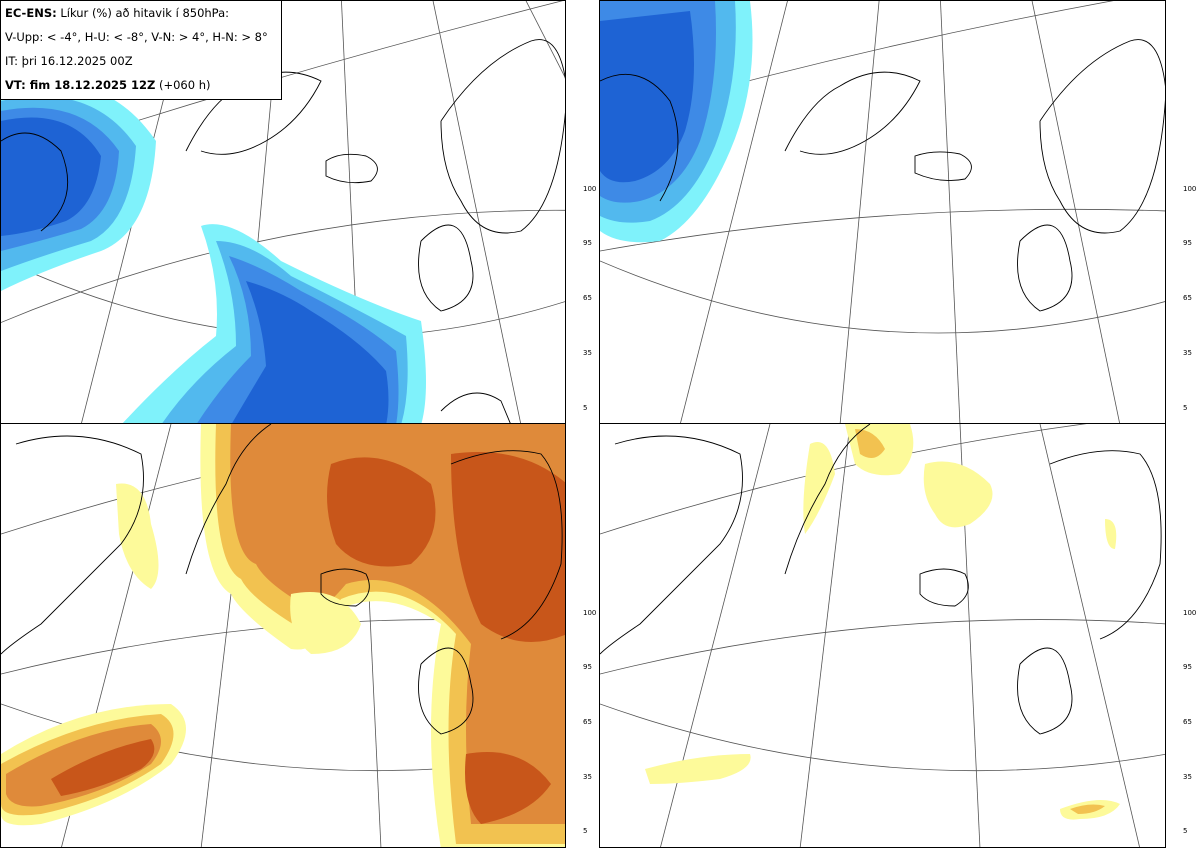 Image resolution: width=1200 pixels, height=848 pixels. Describe the element at coordinates (213, 252) in the screenshot. I see `cold-probability-field` at that location.